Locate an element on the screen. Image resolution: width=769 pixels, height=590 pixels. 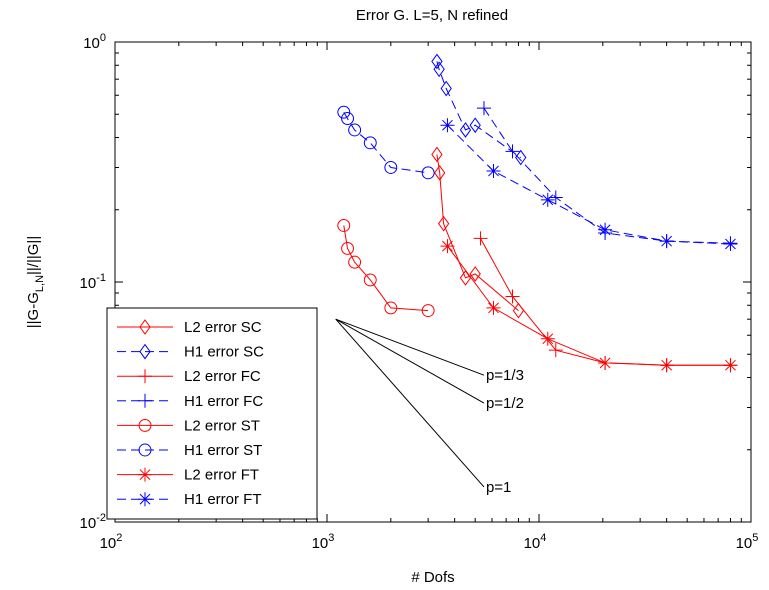
reference-label: p=1/2 is located at coordinates (505, 403).